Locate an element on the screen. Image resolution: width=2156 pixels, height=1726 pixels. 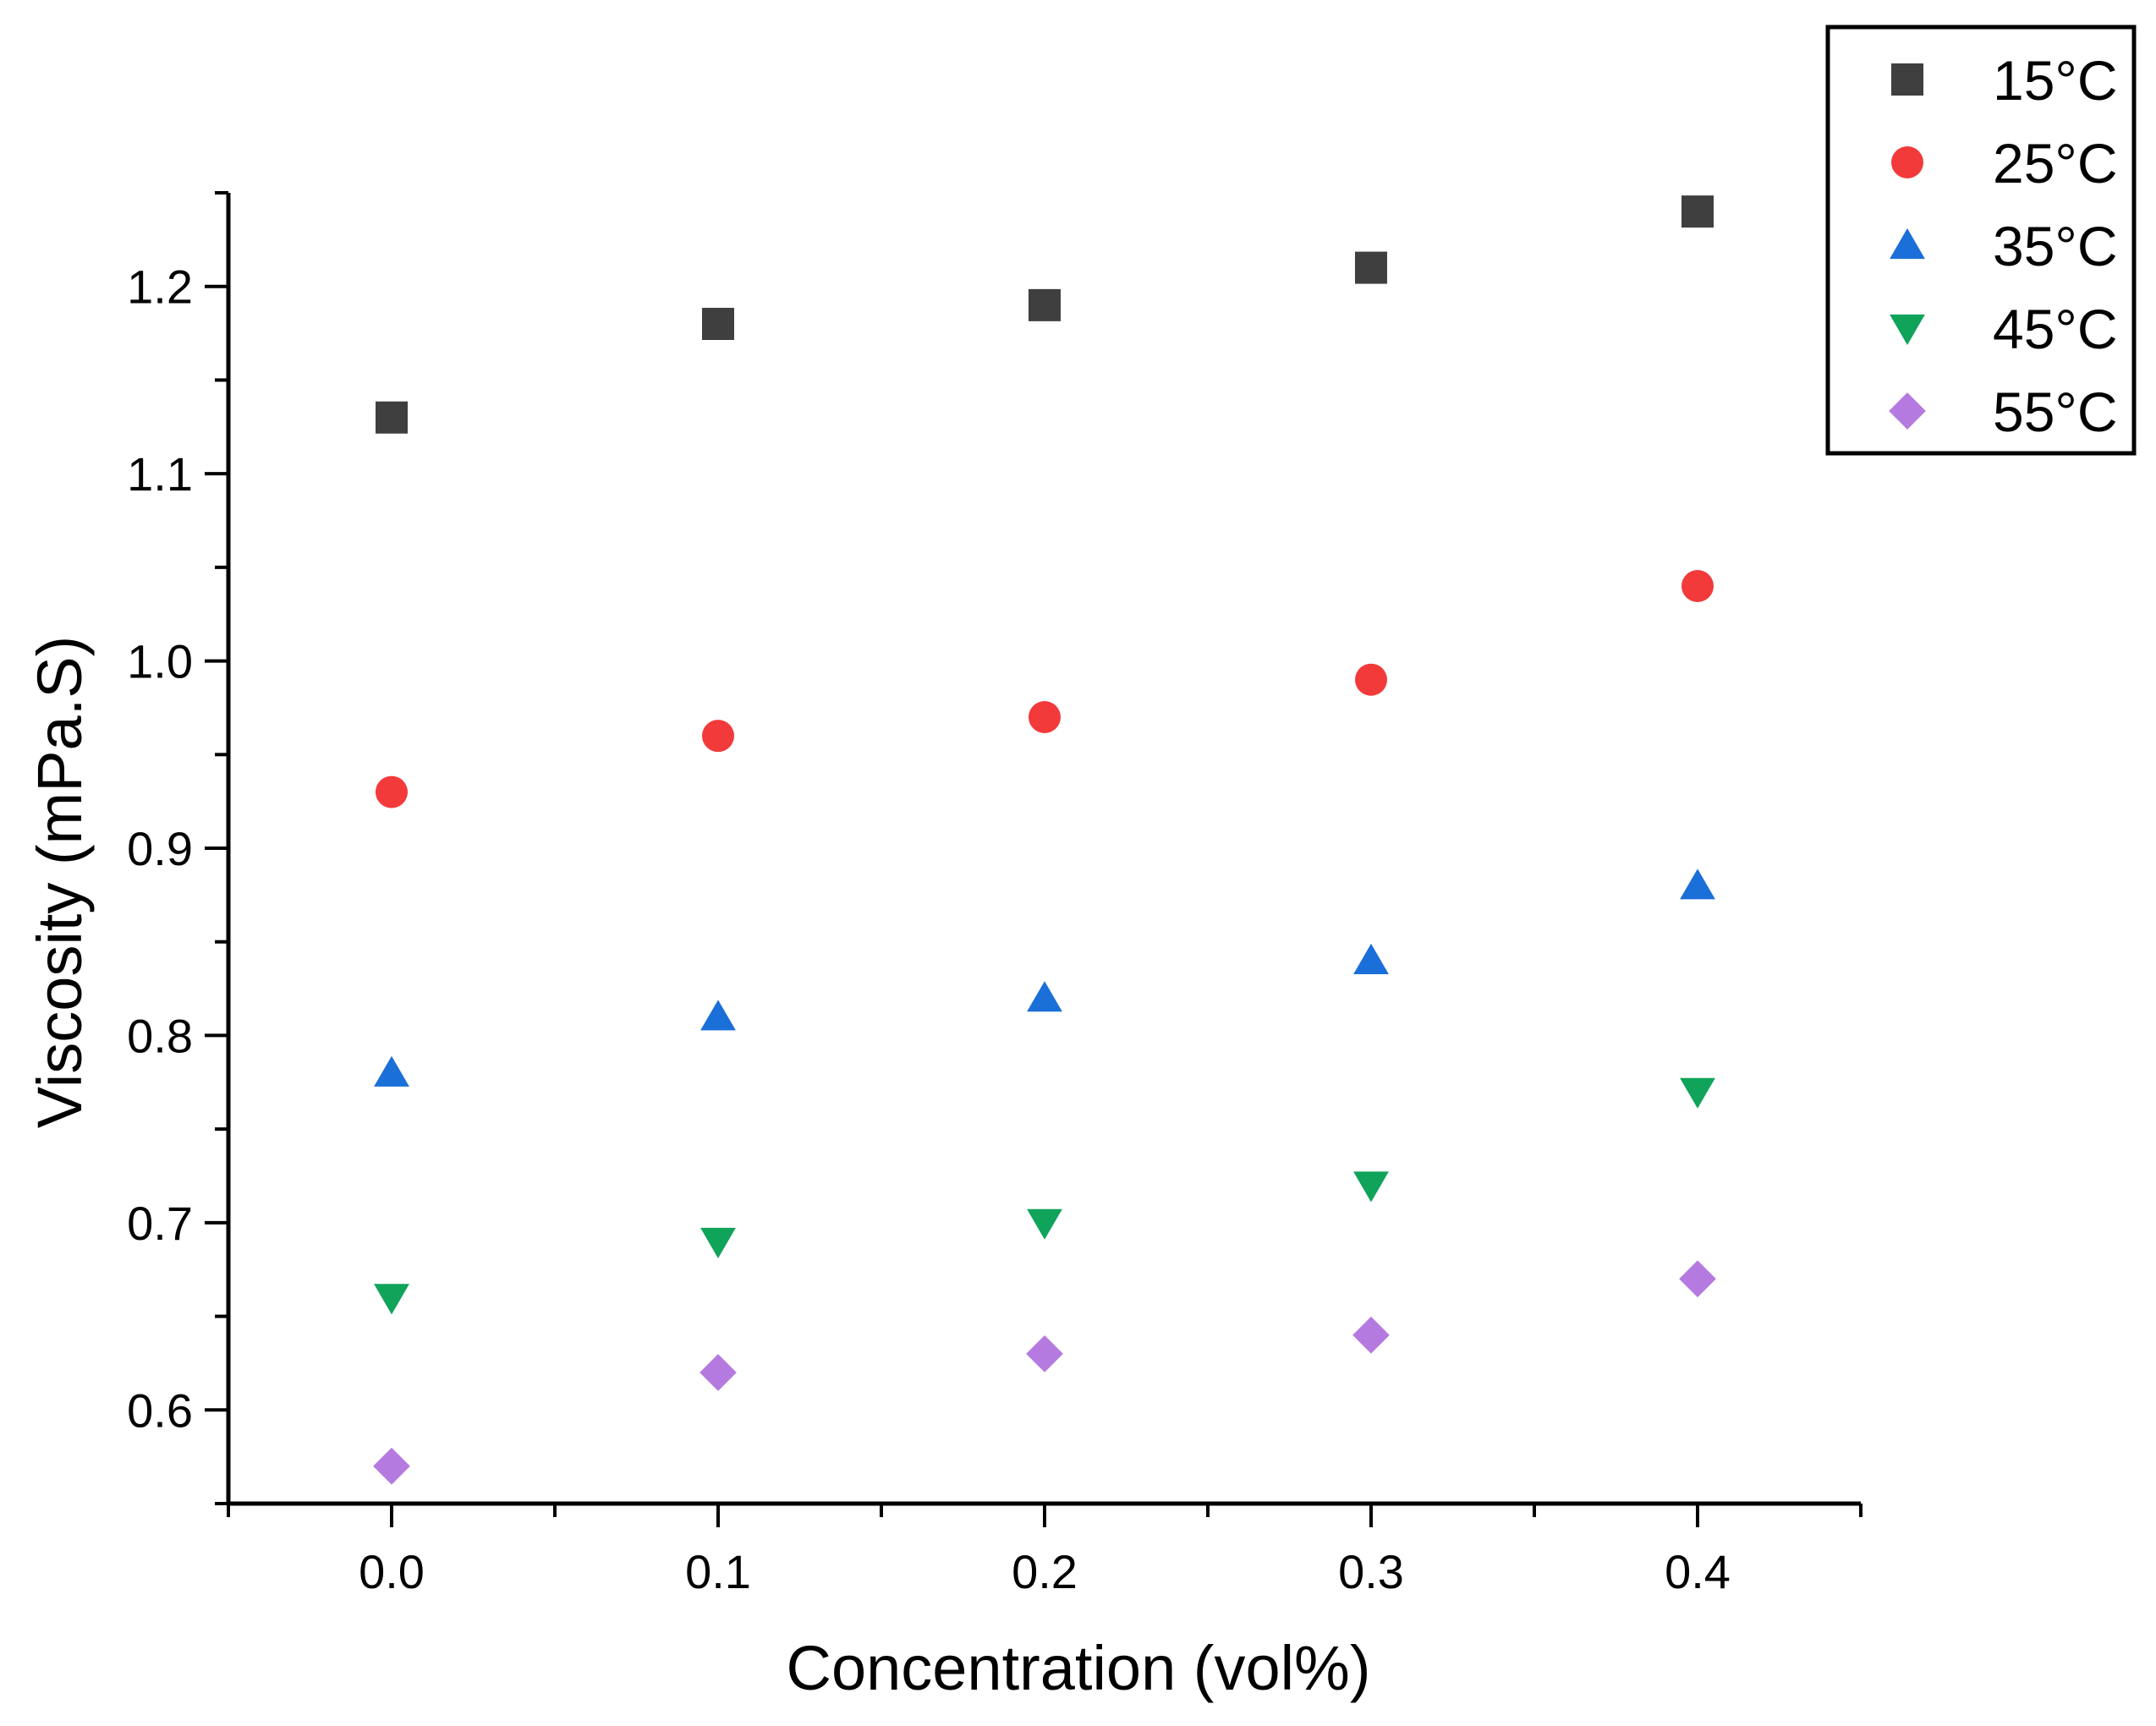
y-tick-label: 0.8 is located at coordinates (160, 1035).